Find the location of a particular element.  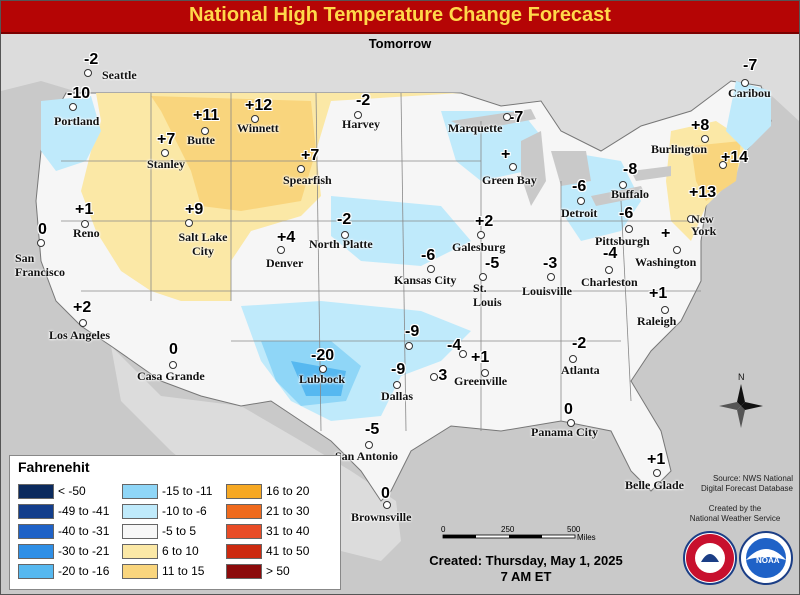

city-name: Charleston is located at coordinates (609, 282).